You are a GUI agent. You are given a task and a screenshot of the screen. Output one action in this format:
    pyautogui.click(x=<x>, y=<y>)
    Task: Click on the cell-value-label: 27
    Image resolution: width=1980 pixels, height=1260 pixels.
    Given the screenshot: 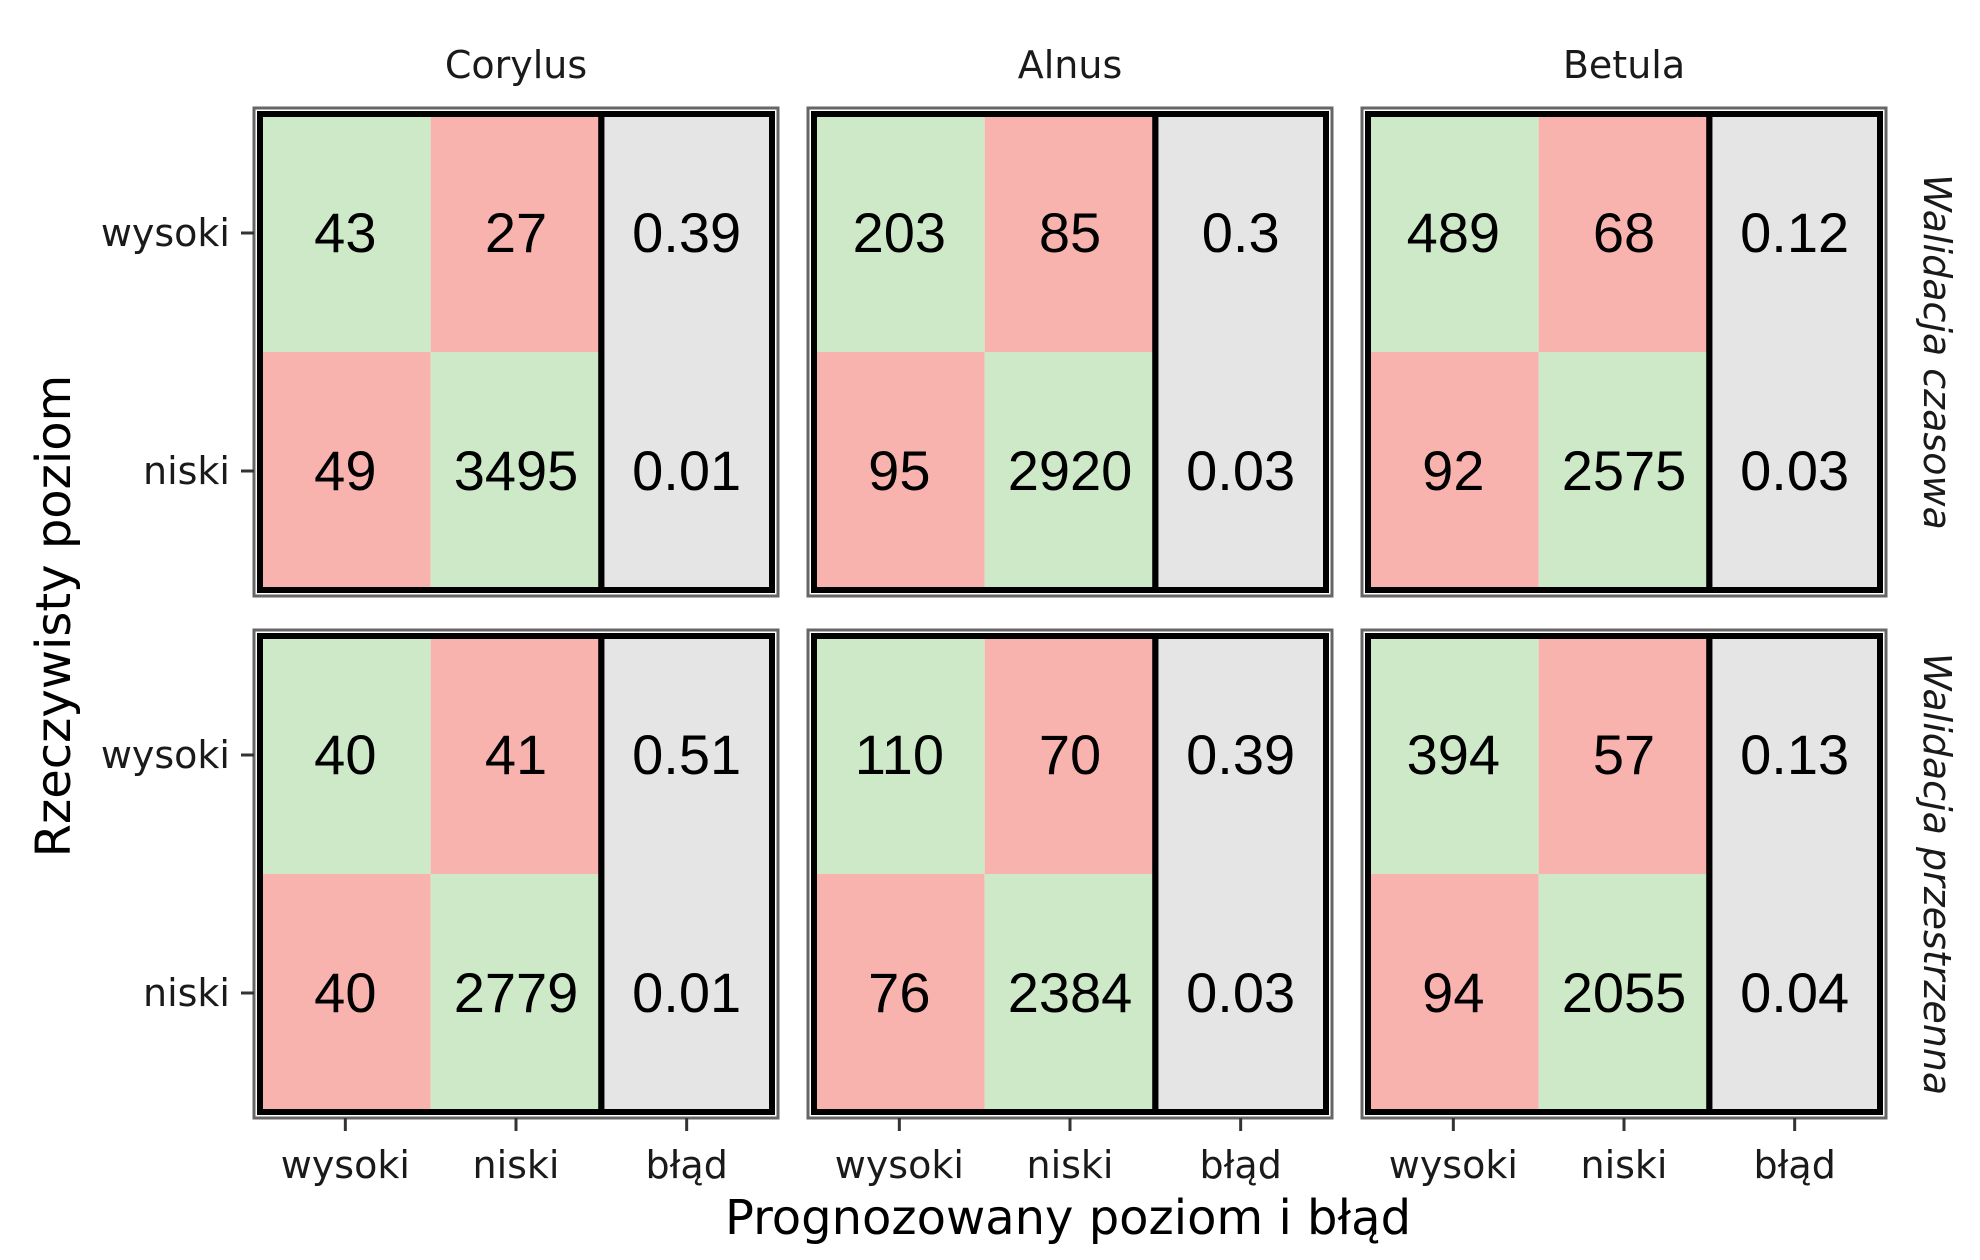 What is the action you would take?
    pyautogui.click(x=516, y=232)
    